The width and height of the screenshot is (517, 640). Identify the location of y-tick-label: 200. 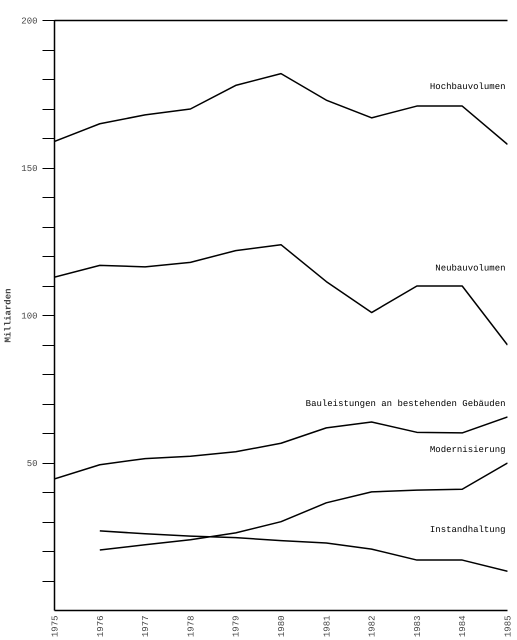
(29, 21).